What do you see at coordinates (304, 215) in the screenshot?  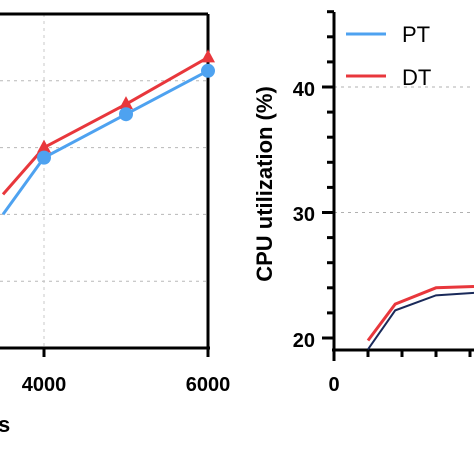 I see `right-y-tick-label-30: 30` at bounding box center [304, 215].